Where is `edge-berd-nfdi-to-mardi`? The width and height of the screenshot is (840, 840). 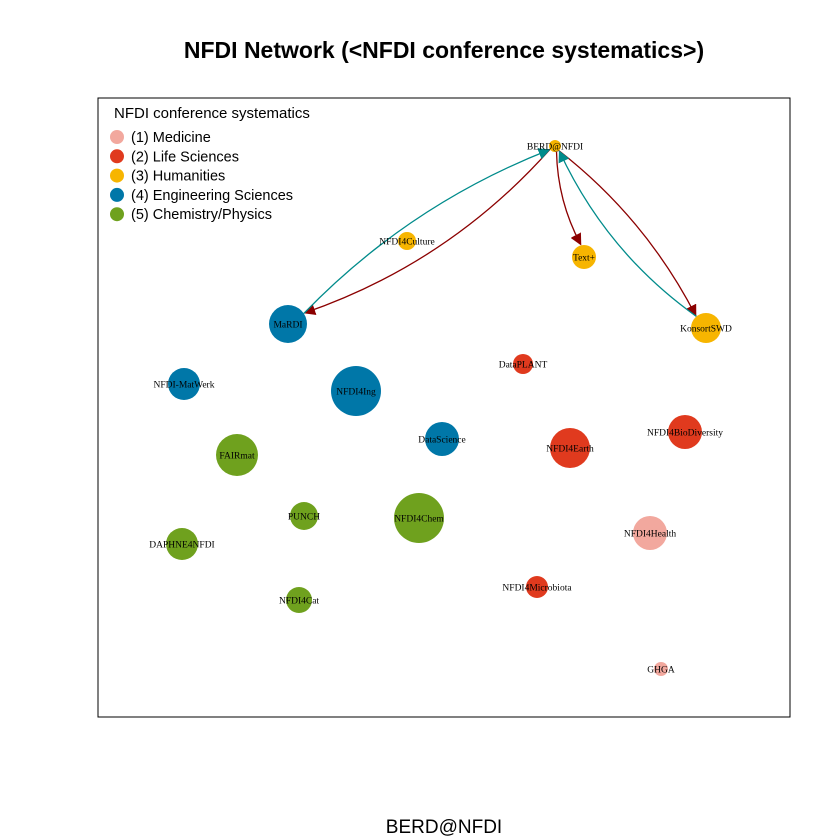 edge-berd-nfdi-to-mardi is located at coordinates (427, 231).